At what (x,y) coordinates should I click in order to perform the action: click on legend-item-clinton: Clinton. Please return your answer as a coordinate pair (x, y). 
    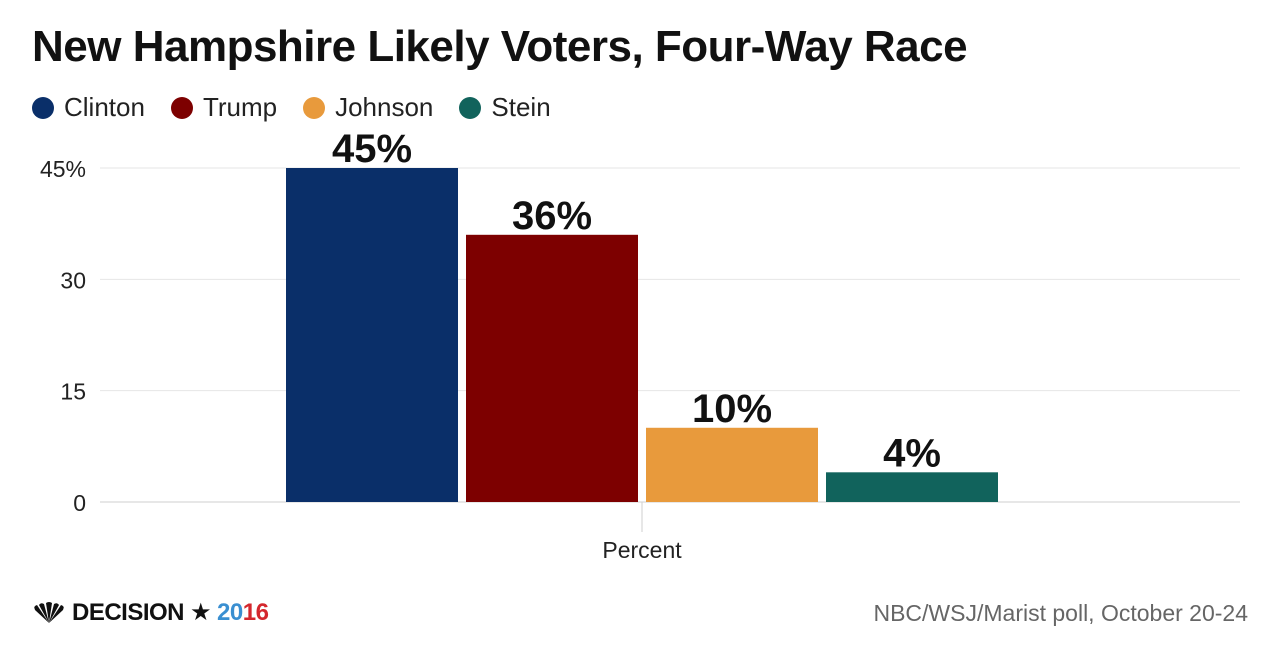
    Looking at the image, I should click on (88, 107).